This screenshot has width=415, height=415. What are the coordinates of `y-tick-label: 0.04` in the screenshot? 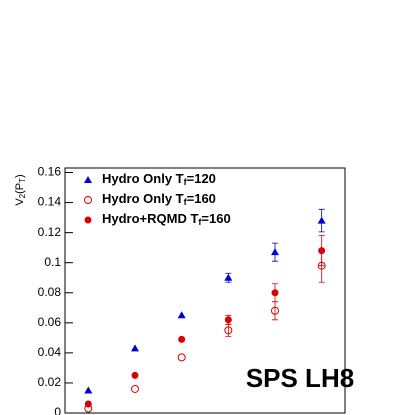 It's located at (50, 352).